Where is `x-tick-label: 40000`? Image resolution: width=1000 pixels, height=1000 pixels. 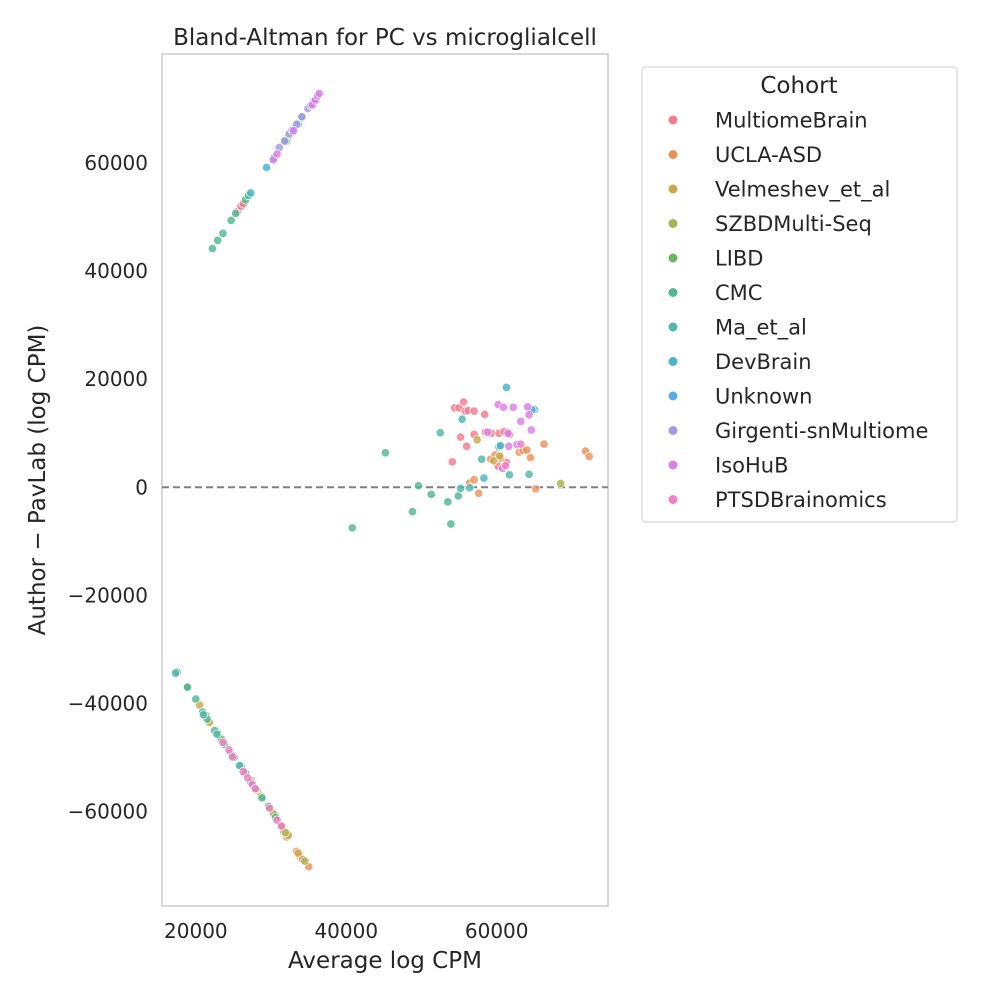
x-tick-label: 40000 is located at coordinates (346, 931).